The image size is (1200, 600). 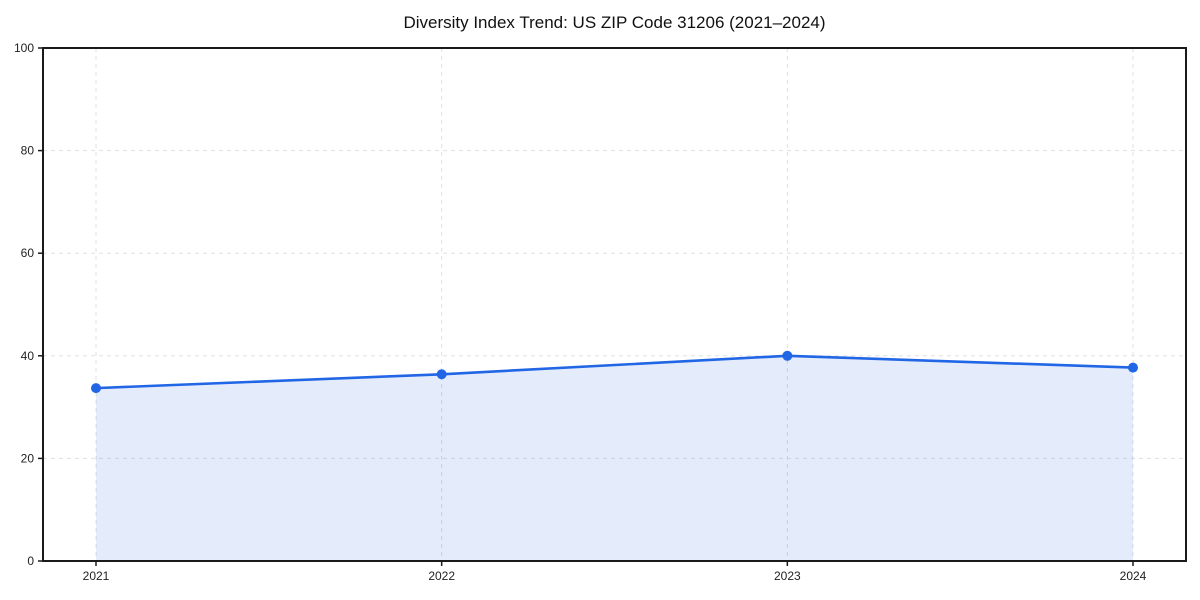 I want to click on data-point-2023, so click(x=787, y=355).